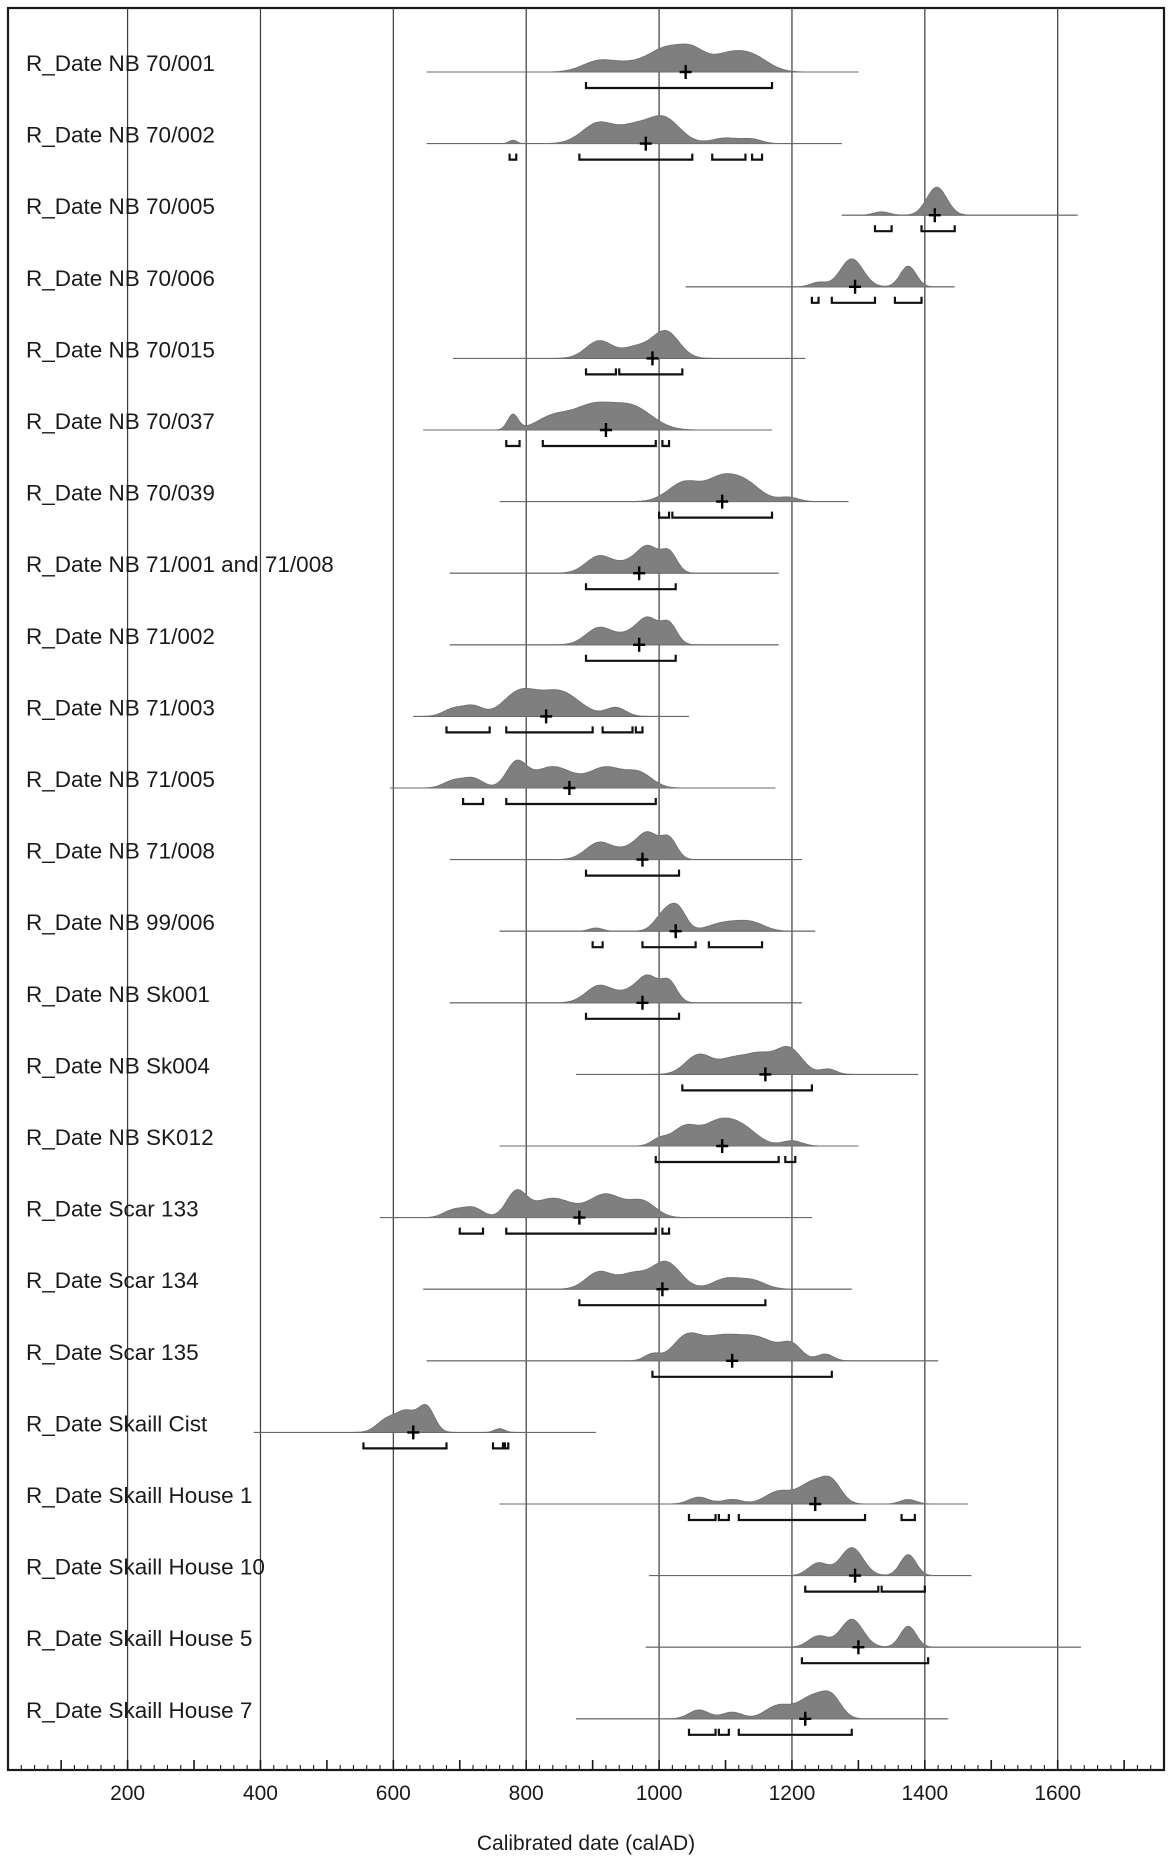 The height and width of the screenshot is (1859, 1172). What do you see at coordinates (402, 567) in the screenshot?
I see `row-8: R_Date NB 71/001 and 71/008` at bounding box center [402, 567].